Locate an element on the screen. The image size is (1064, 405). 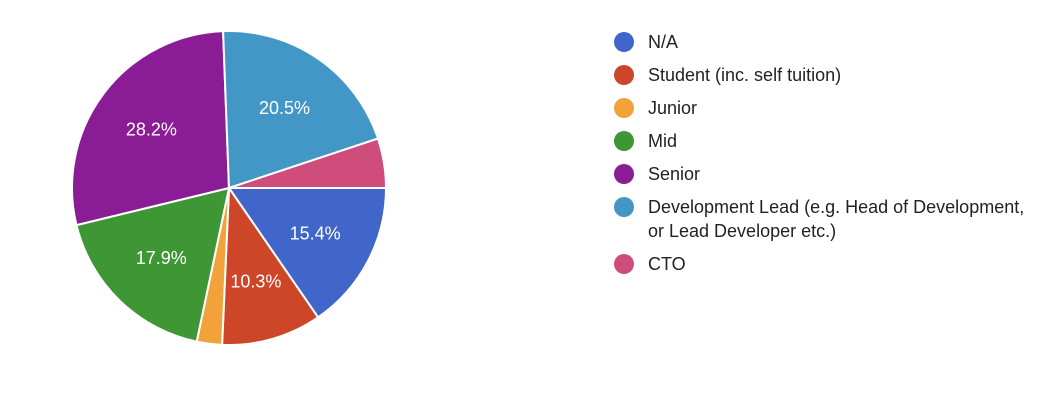
legend-item-0: N/A is located at coordinates (834, 42).